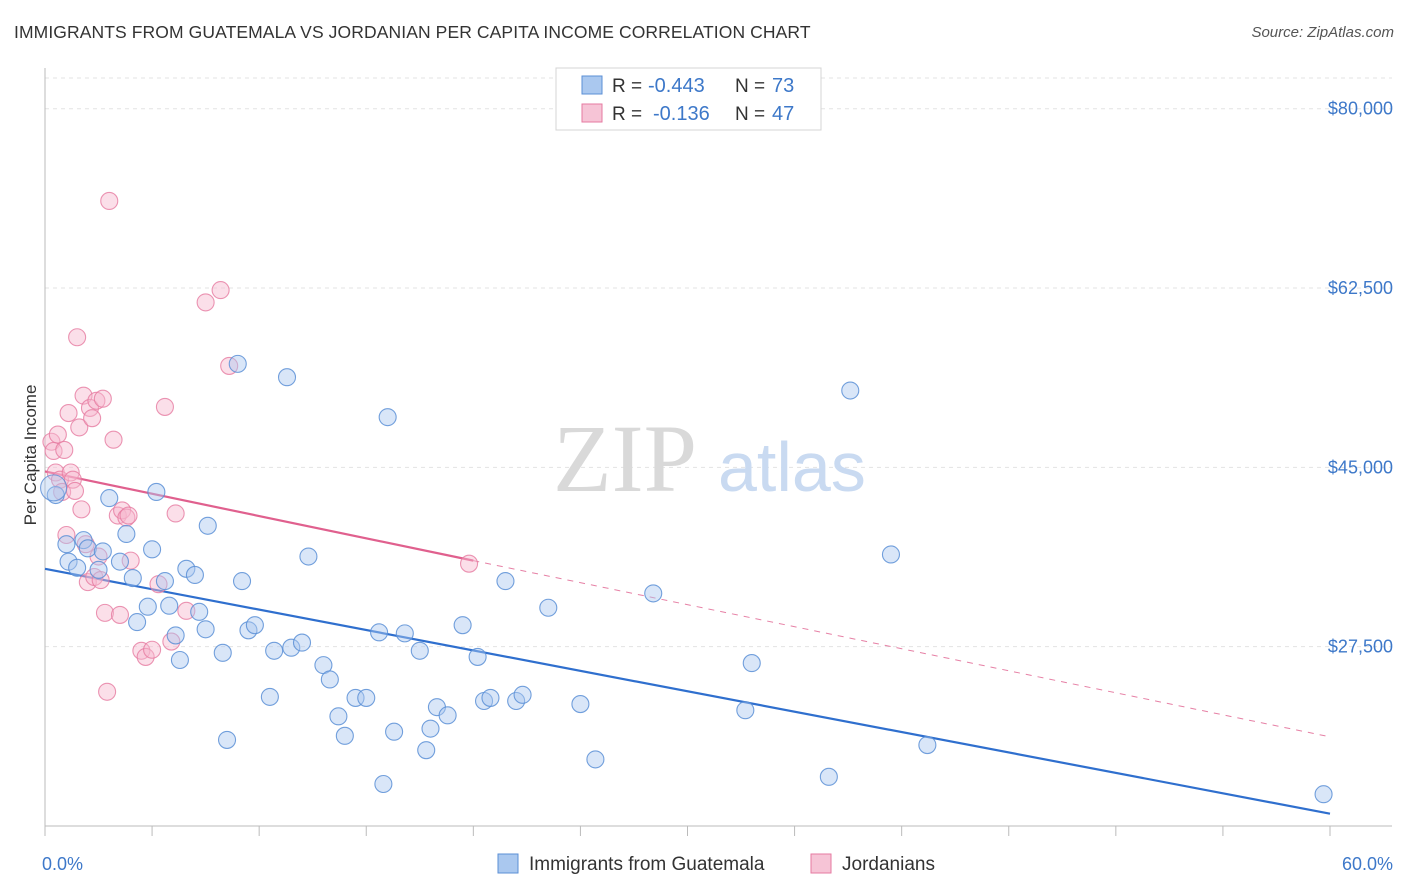 This screenshot has height=892, width=1406. Describe the element at coordinates (627, 86) in the screenshot. I see `legend-r-label-1: R =` at that location.